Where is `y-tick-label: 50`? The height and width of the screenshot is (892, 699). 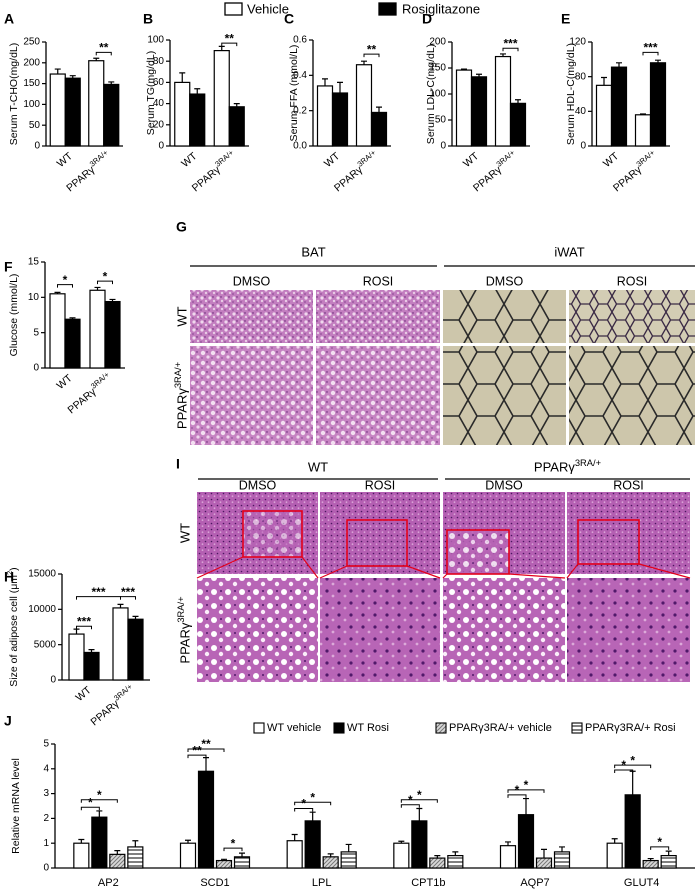
y-tick-label: 50 is located at coordinates (441, 120).